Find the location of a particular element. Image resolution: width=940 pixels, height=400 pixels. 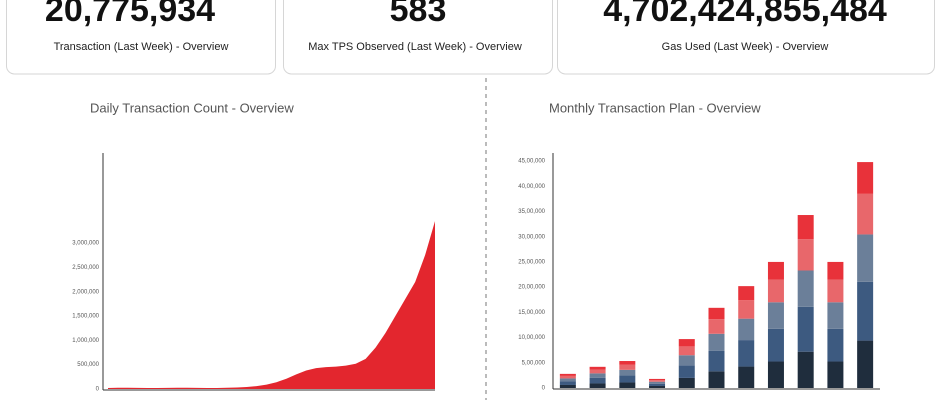

chart-title: Monthly Transaction Plan - Overview is located at coordinates (655, 107).